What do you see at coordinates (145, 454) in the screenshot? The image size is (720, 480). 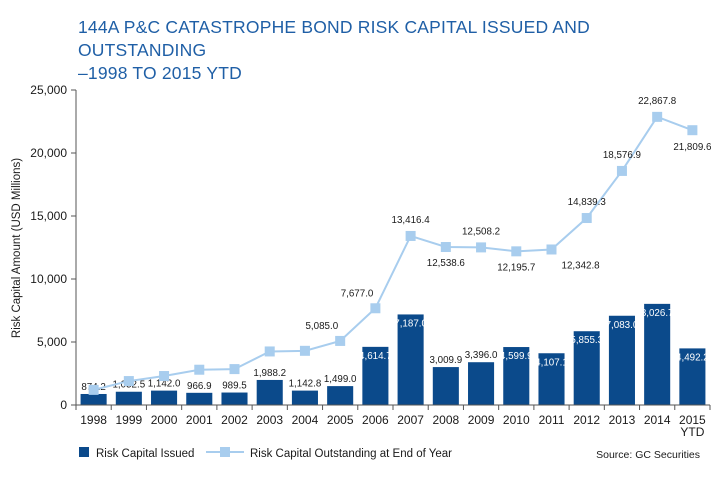 I see `legend-label-bars: Risk Capital Issued` at bounding box center [145, 454].